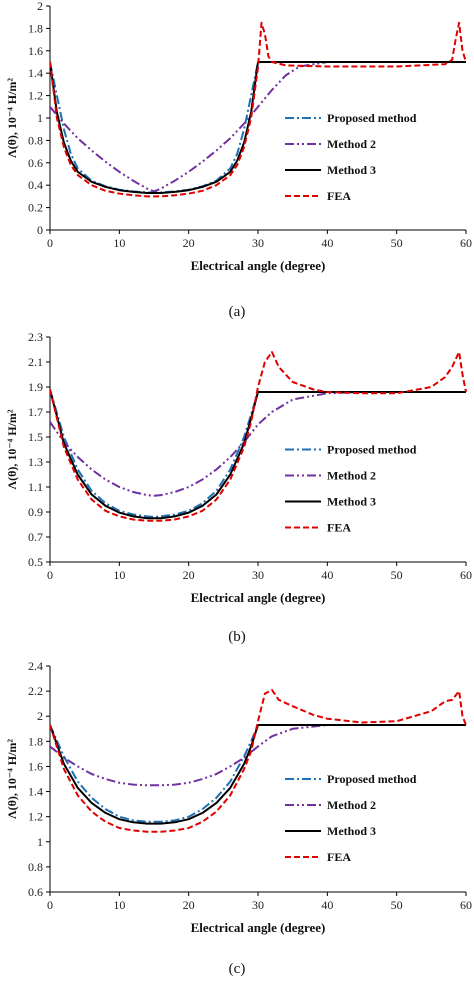 Image resolution: width=474 pixels, height=981 pixels. I want to click on y-tick-label: 1.5, so click(35, 437).